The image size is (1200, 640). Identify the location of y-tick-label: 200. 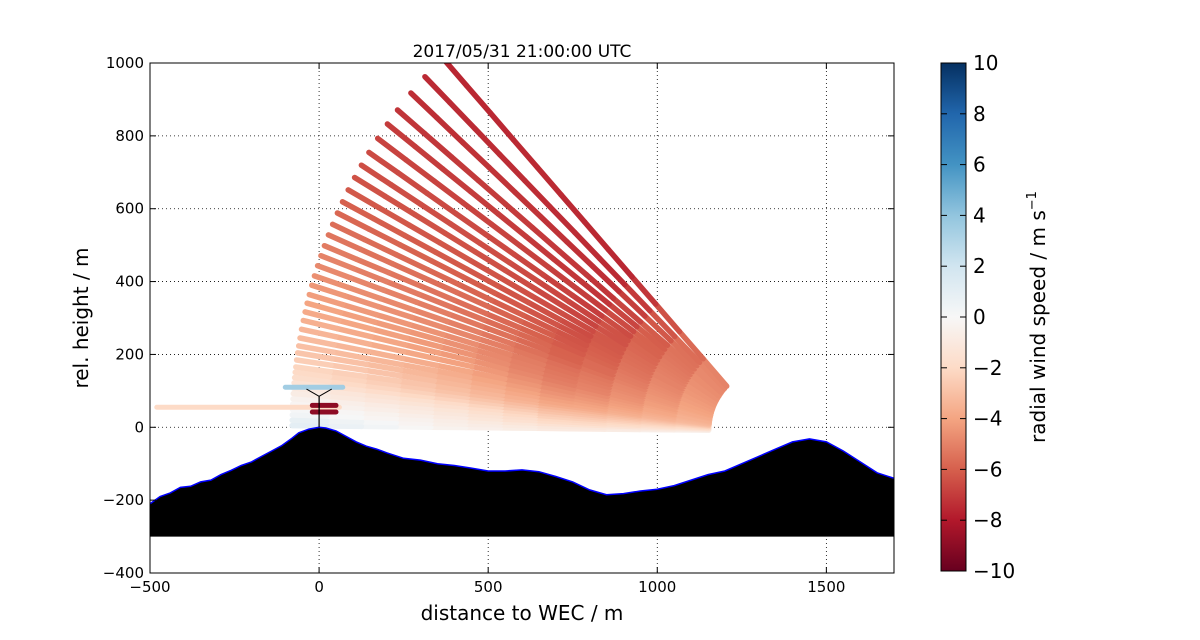
(129, 354).